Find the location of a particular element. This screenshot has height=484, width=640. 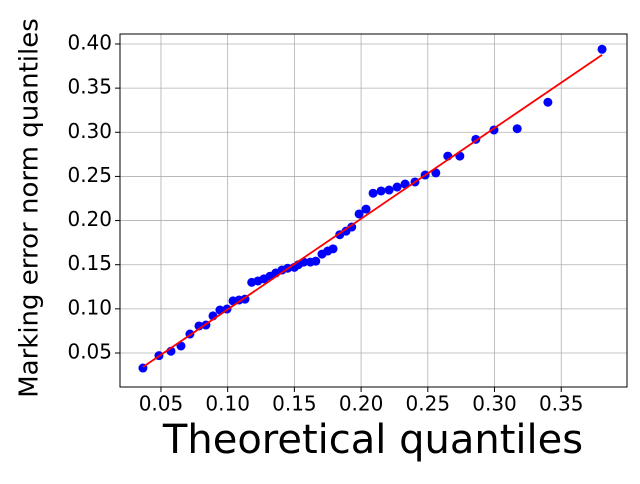

y-tick-label: 0.05 is located at coordinates (89, 352).